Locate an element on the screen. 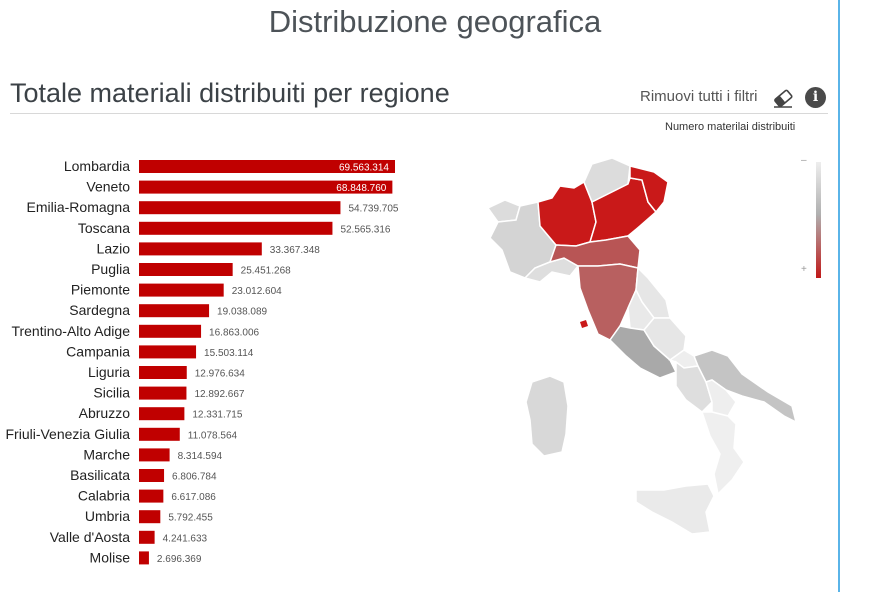  region-sicilia is located at coordinates (675, 509).